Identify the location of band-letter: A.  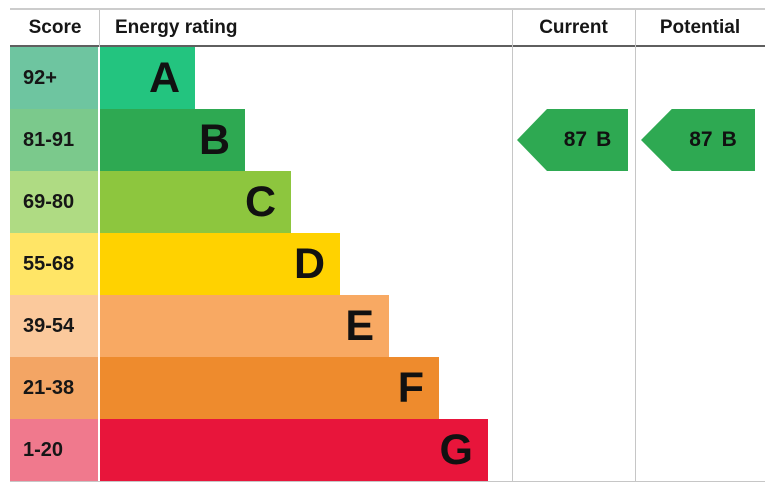
(164, 77).